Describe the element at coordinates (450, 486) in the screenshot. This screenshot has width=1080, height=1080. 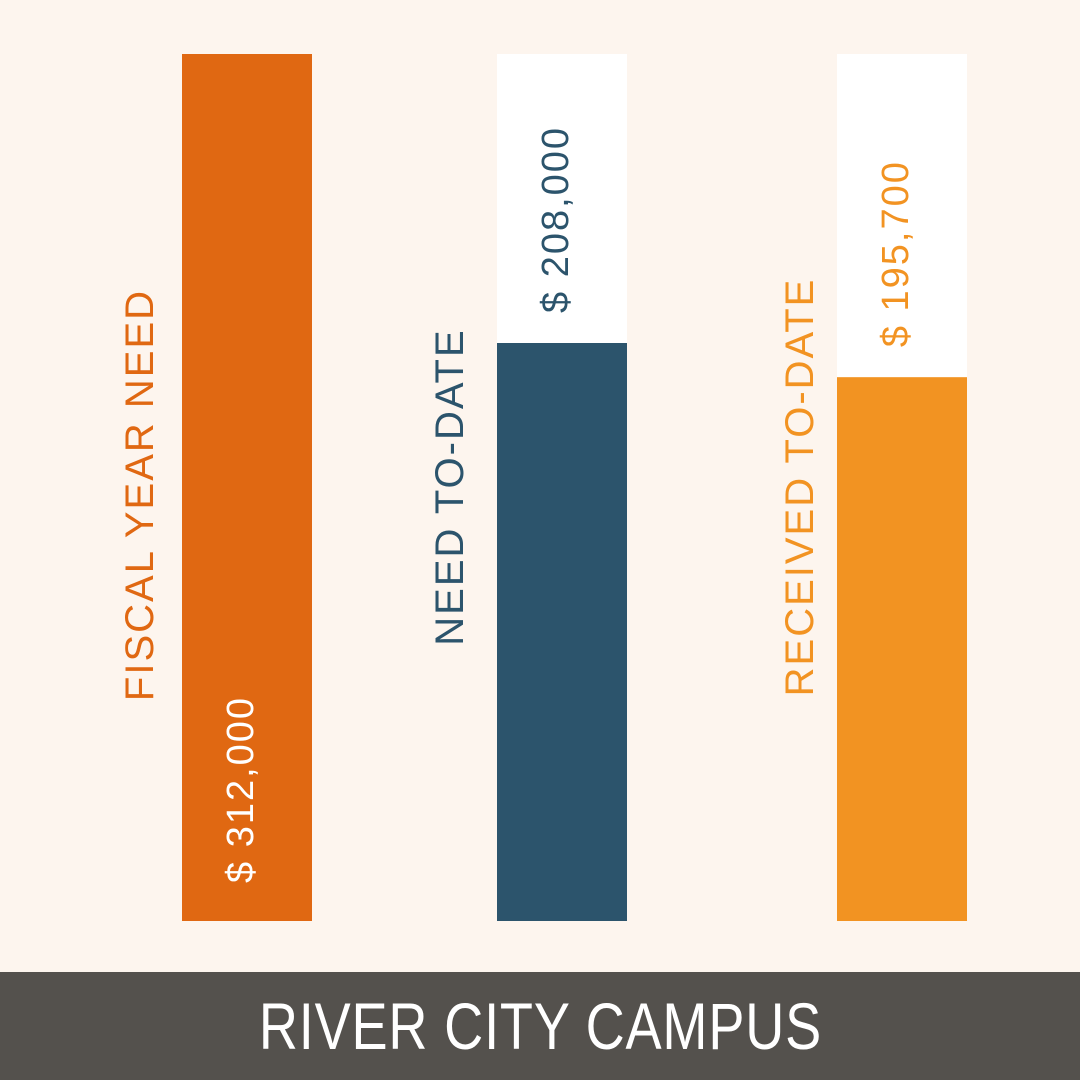
I see `need-to-date-label: NEED TO-DATE` at that location.